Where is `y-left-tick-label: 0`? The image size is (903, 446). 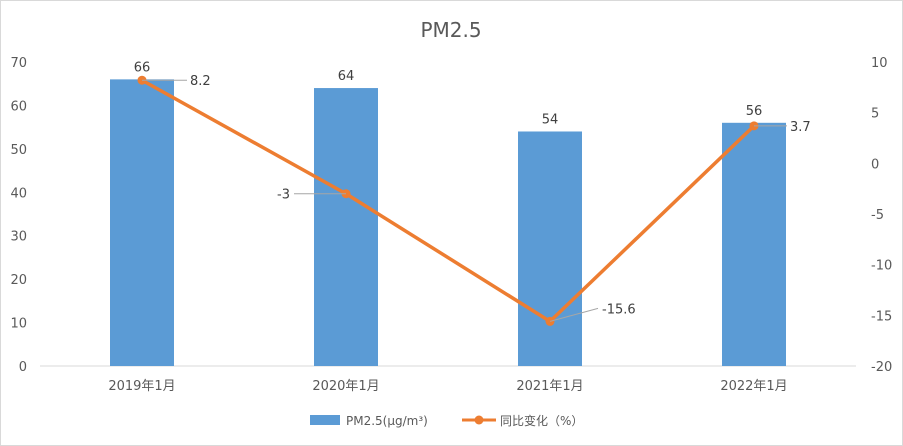 y-left-tick-label: 0 is located at coordinates (23, 367).